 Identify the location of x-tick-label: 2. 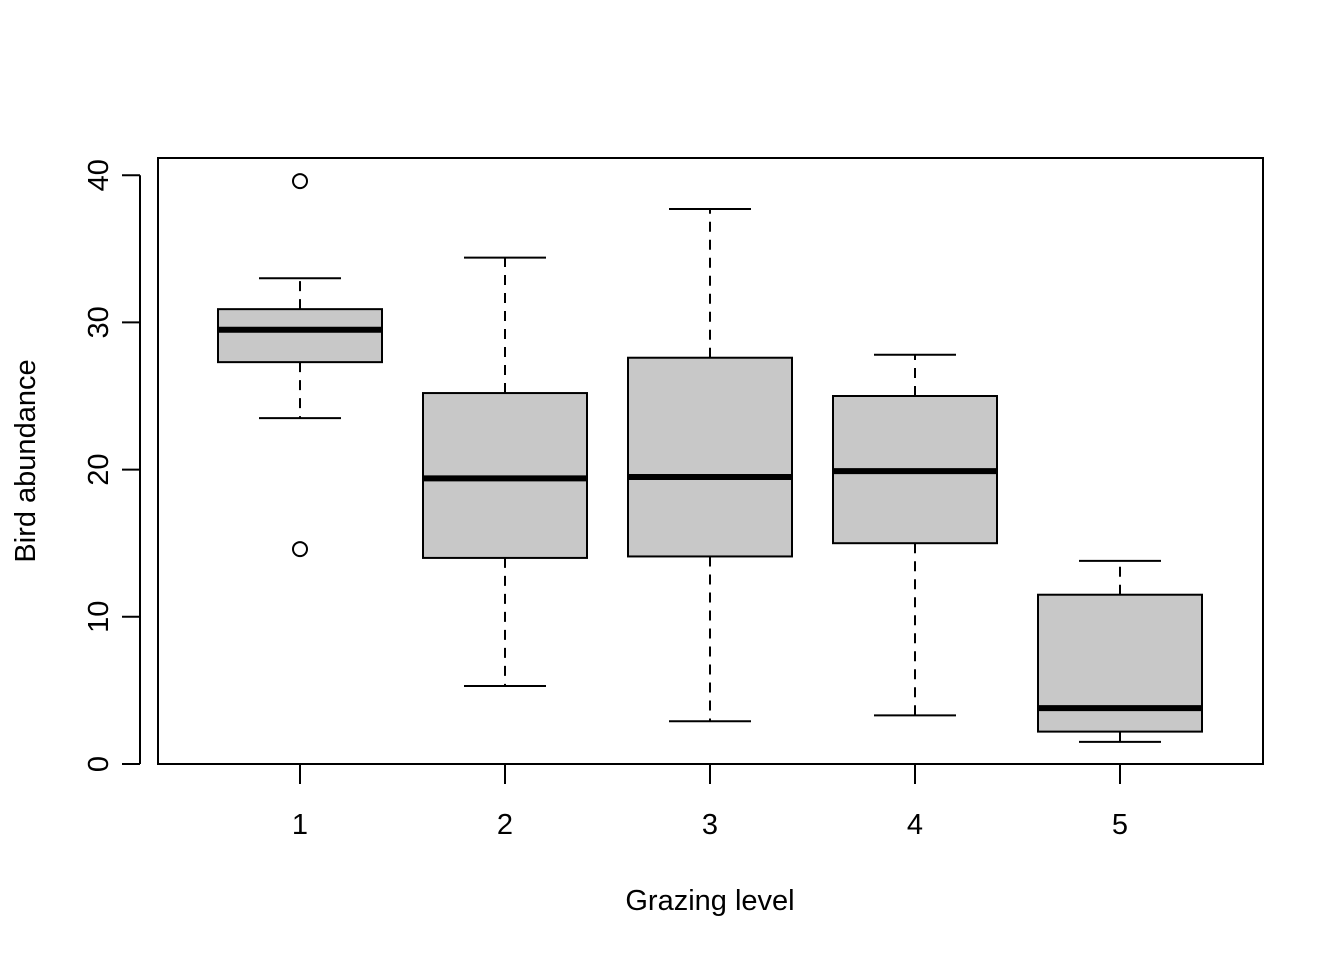
(505, 825).